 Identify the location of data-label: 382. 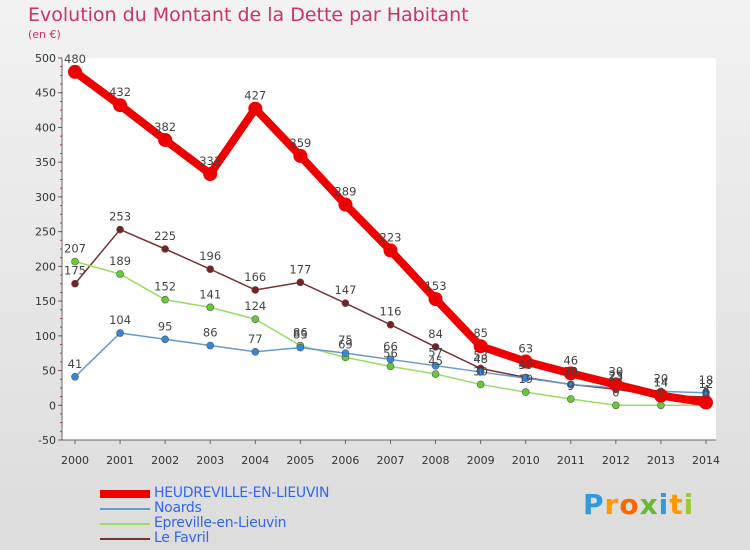
(165, 127).